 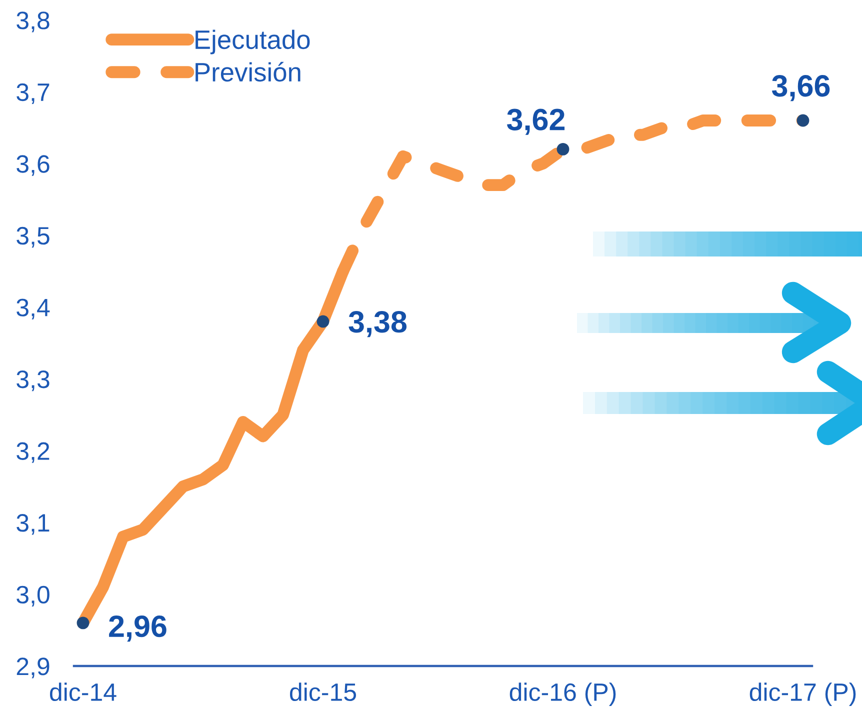 What do you see at coordinates (33, 524) in the screenshot?
I see `y-tick-label: 3,1` at bounding box center [33, 524].